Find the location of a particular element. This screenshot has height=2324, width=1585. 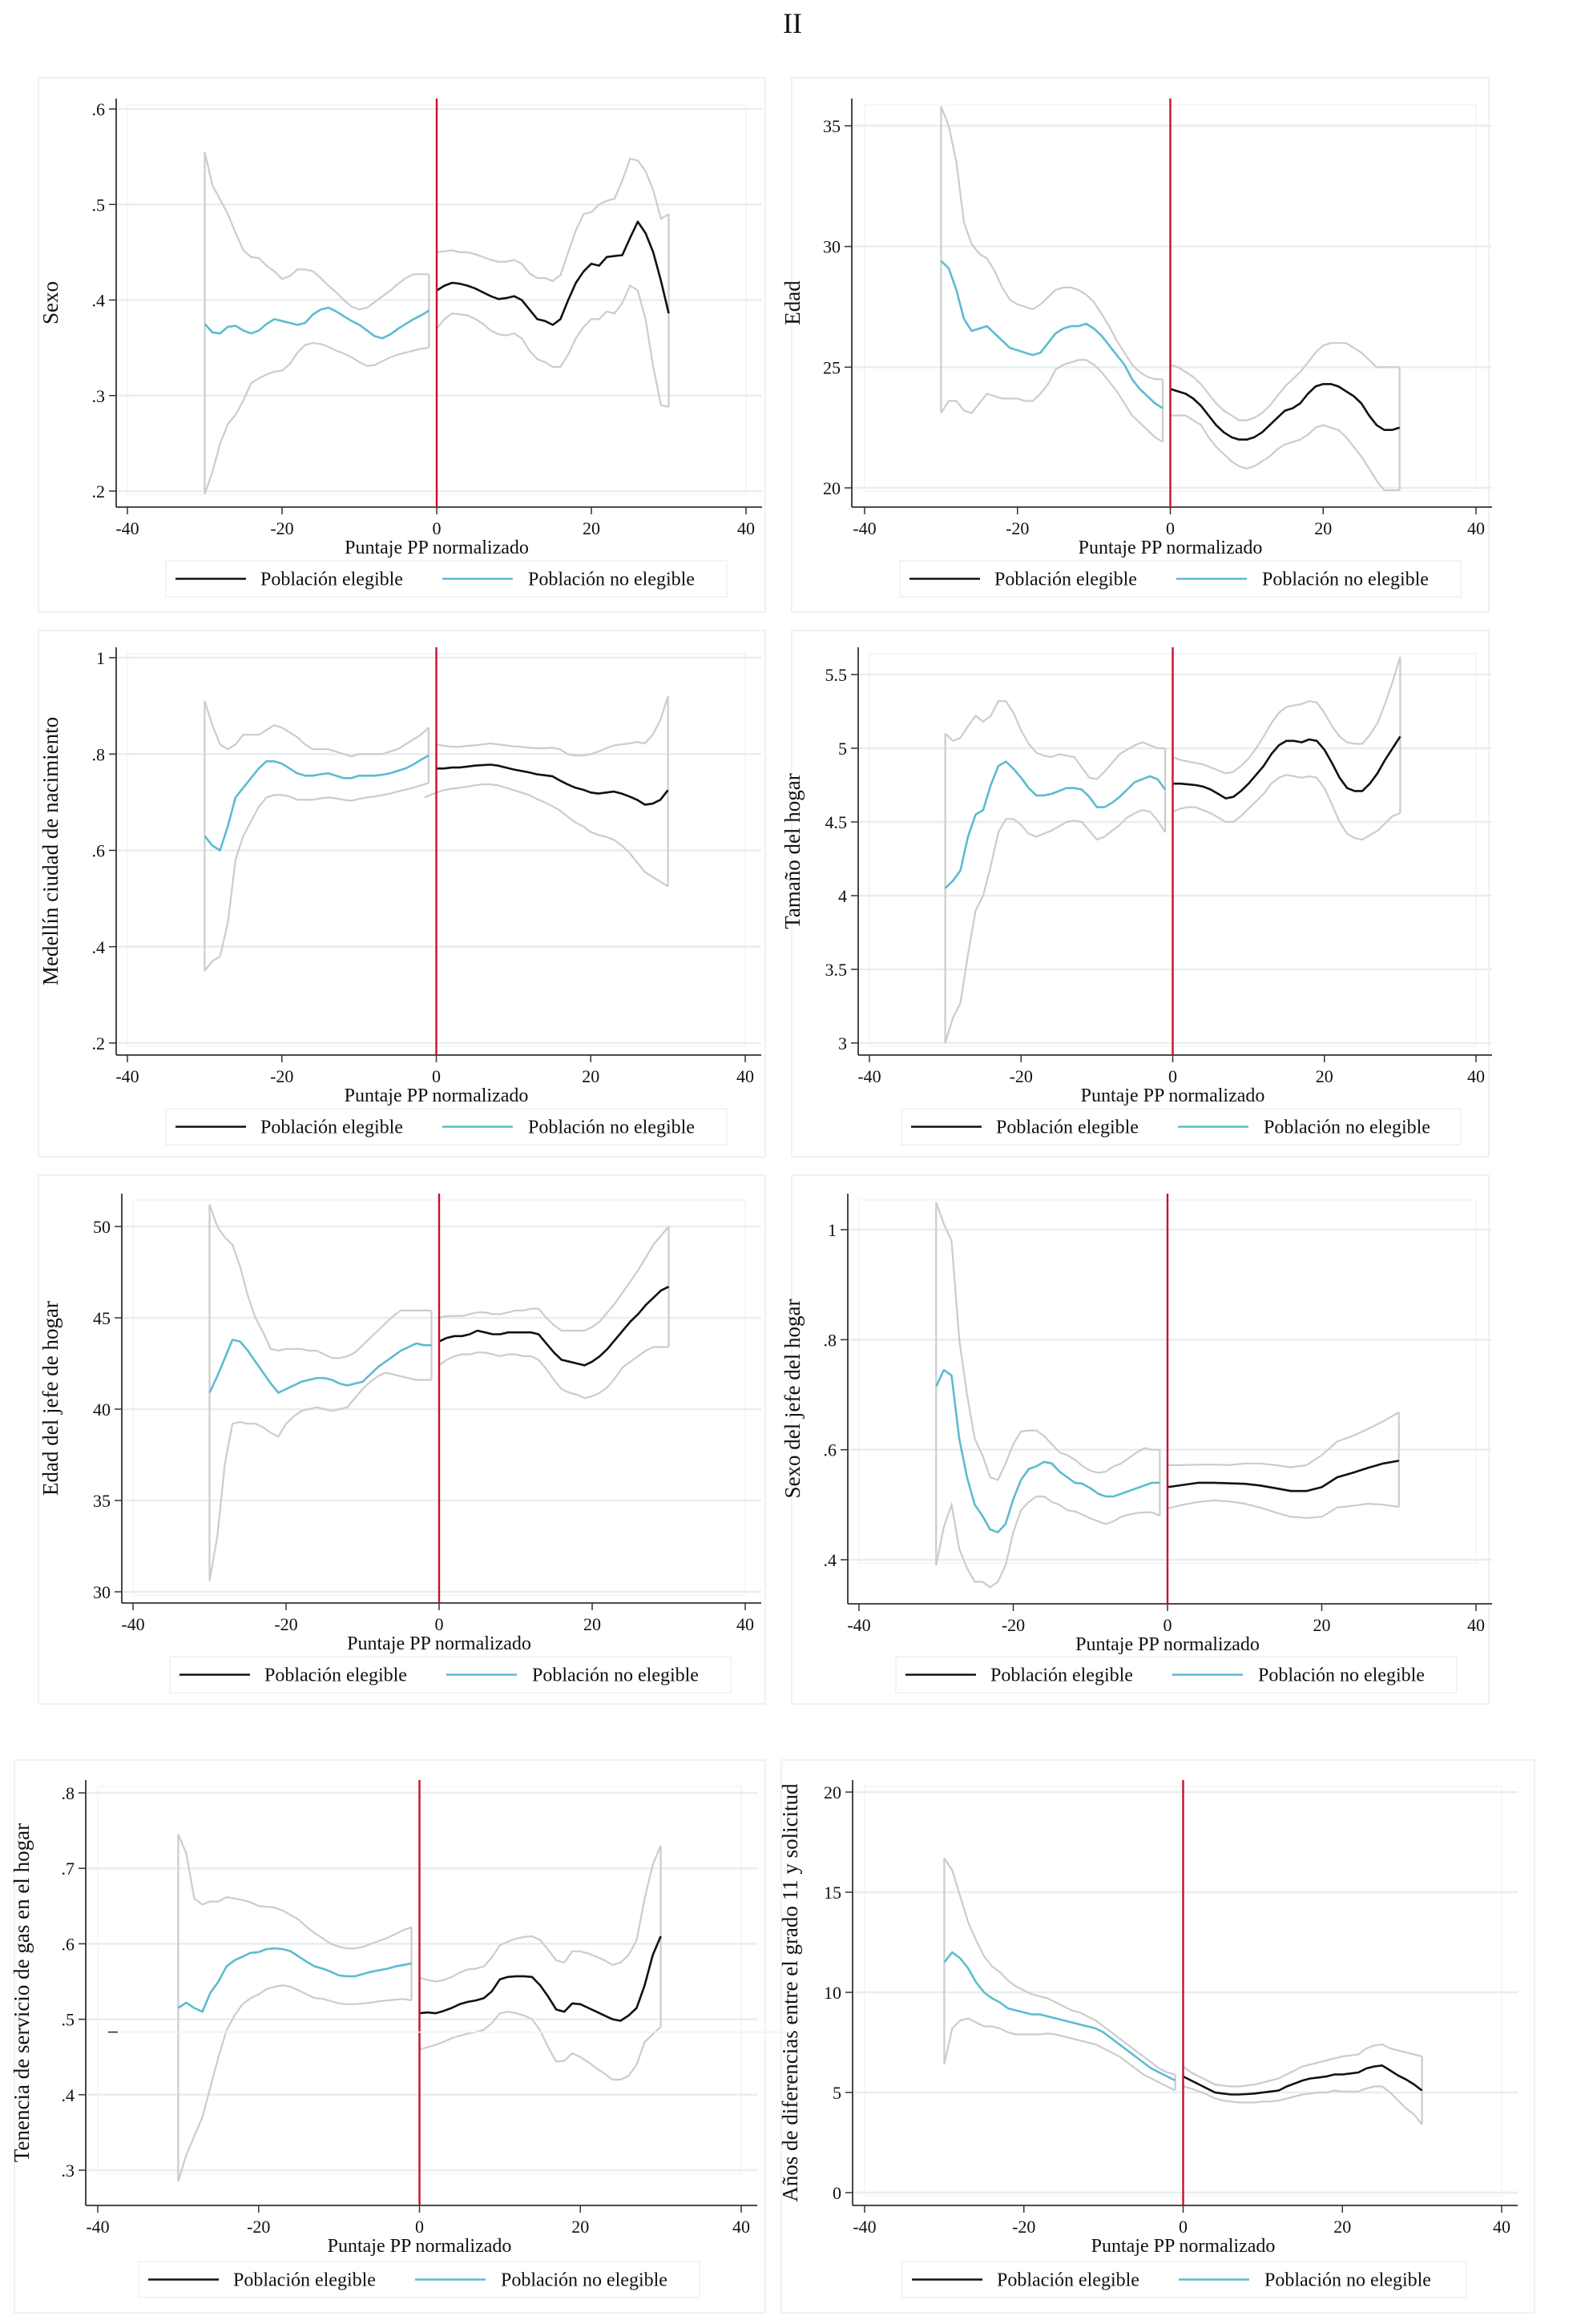

x-tick-label: 40 is located at coordinates (1476, 1625).